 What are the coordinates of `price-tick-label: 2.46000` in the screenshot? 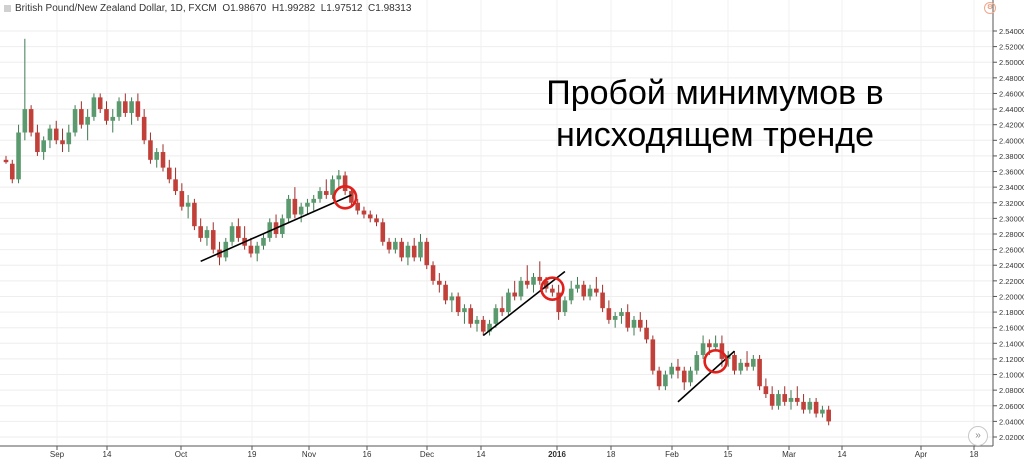 It's located at (1011, 93).